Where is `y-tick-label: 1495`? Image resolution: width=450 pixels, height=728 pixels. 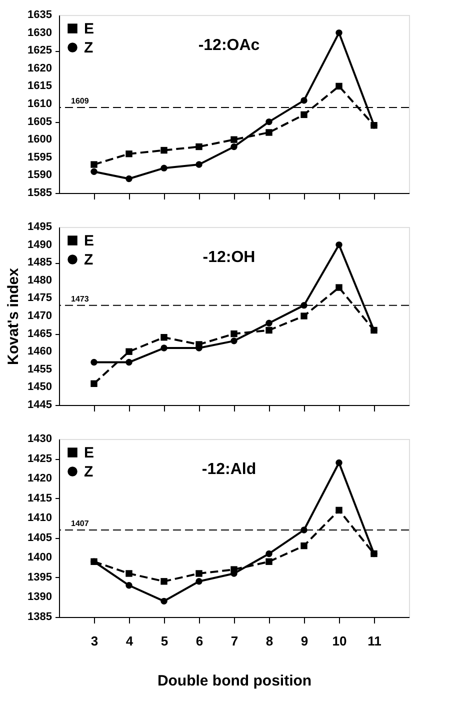 y-tick-label: 1495 is located at coordinates (40, 227).